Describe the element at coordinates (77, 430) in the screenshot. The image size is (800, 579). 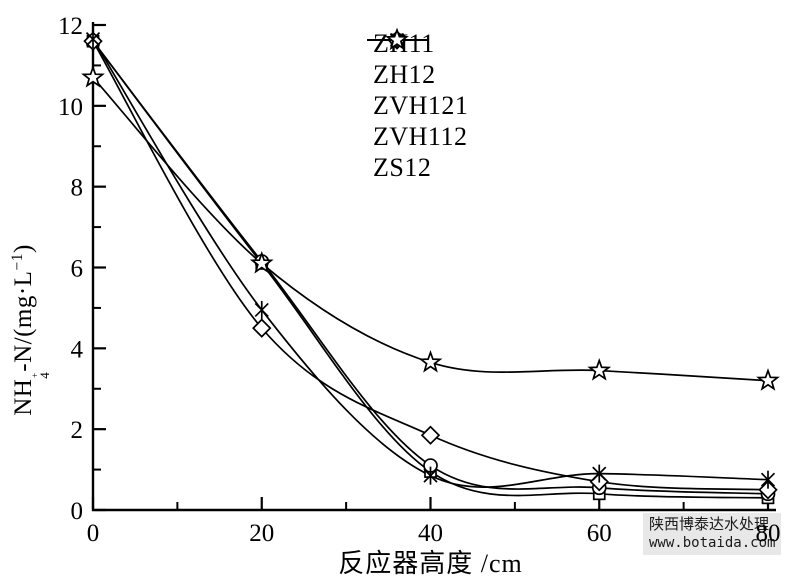
I see `y-tick-label: 2` at that location.